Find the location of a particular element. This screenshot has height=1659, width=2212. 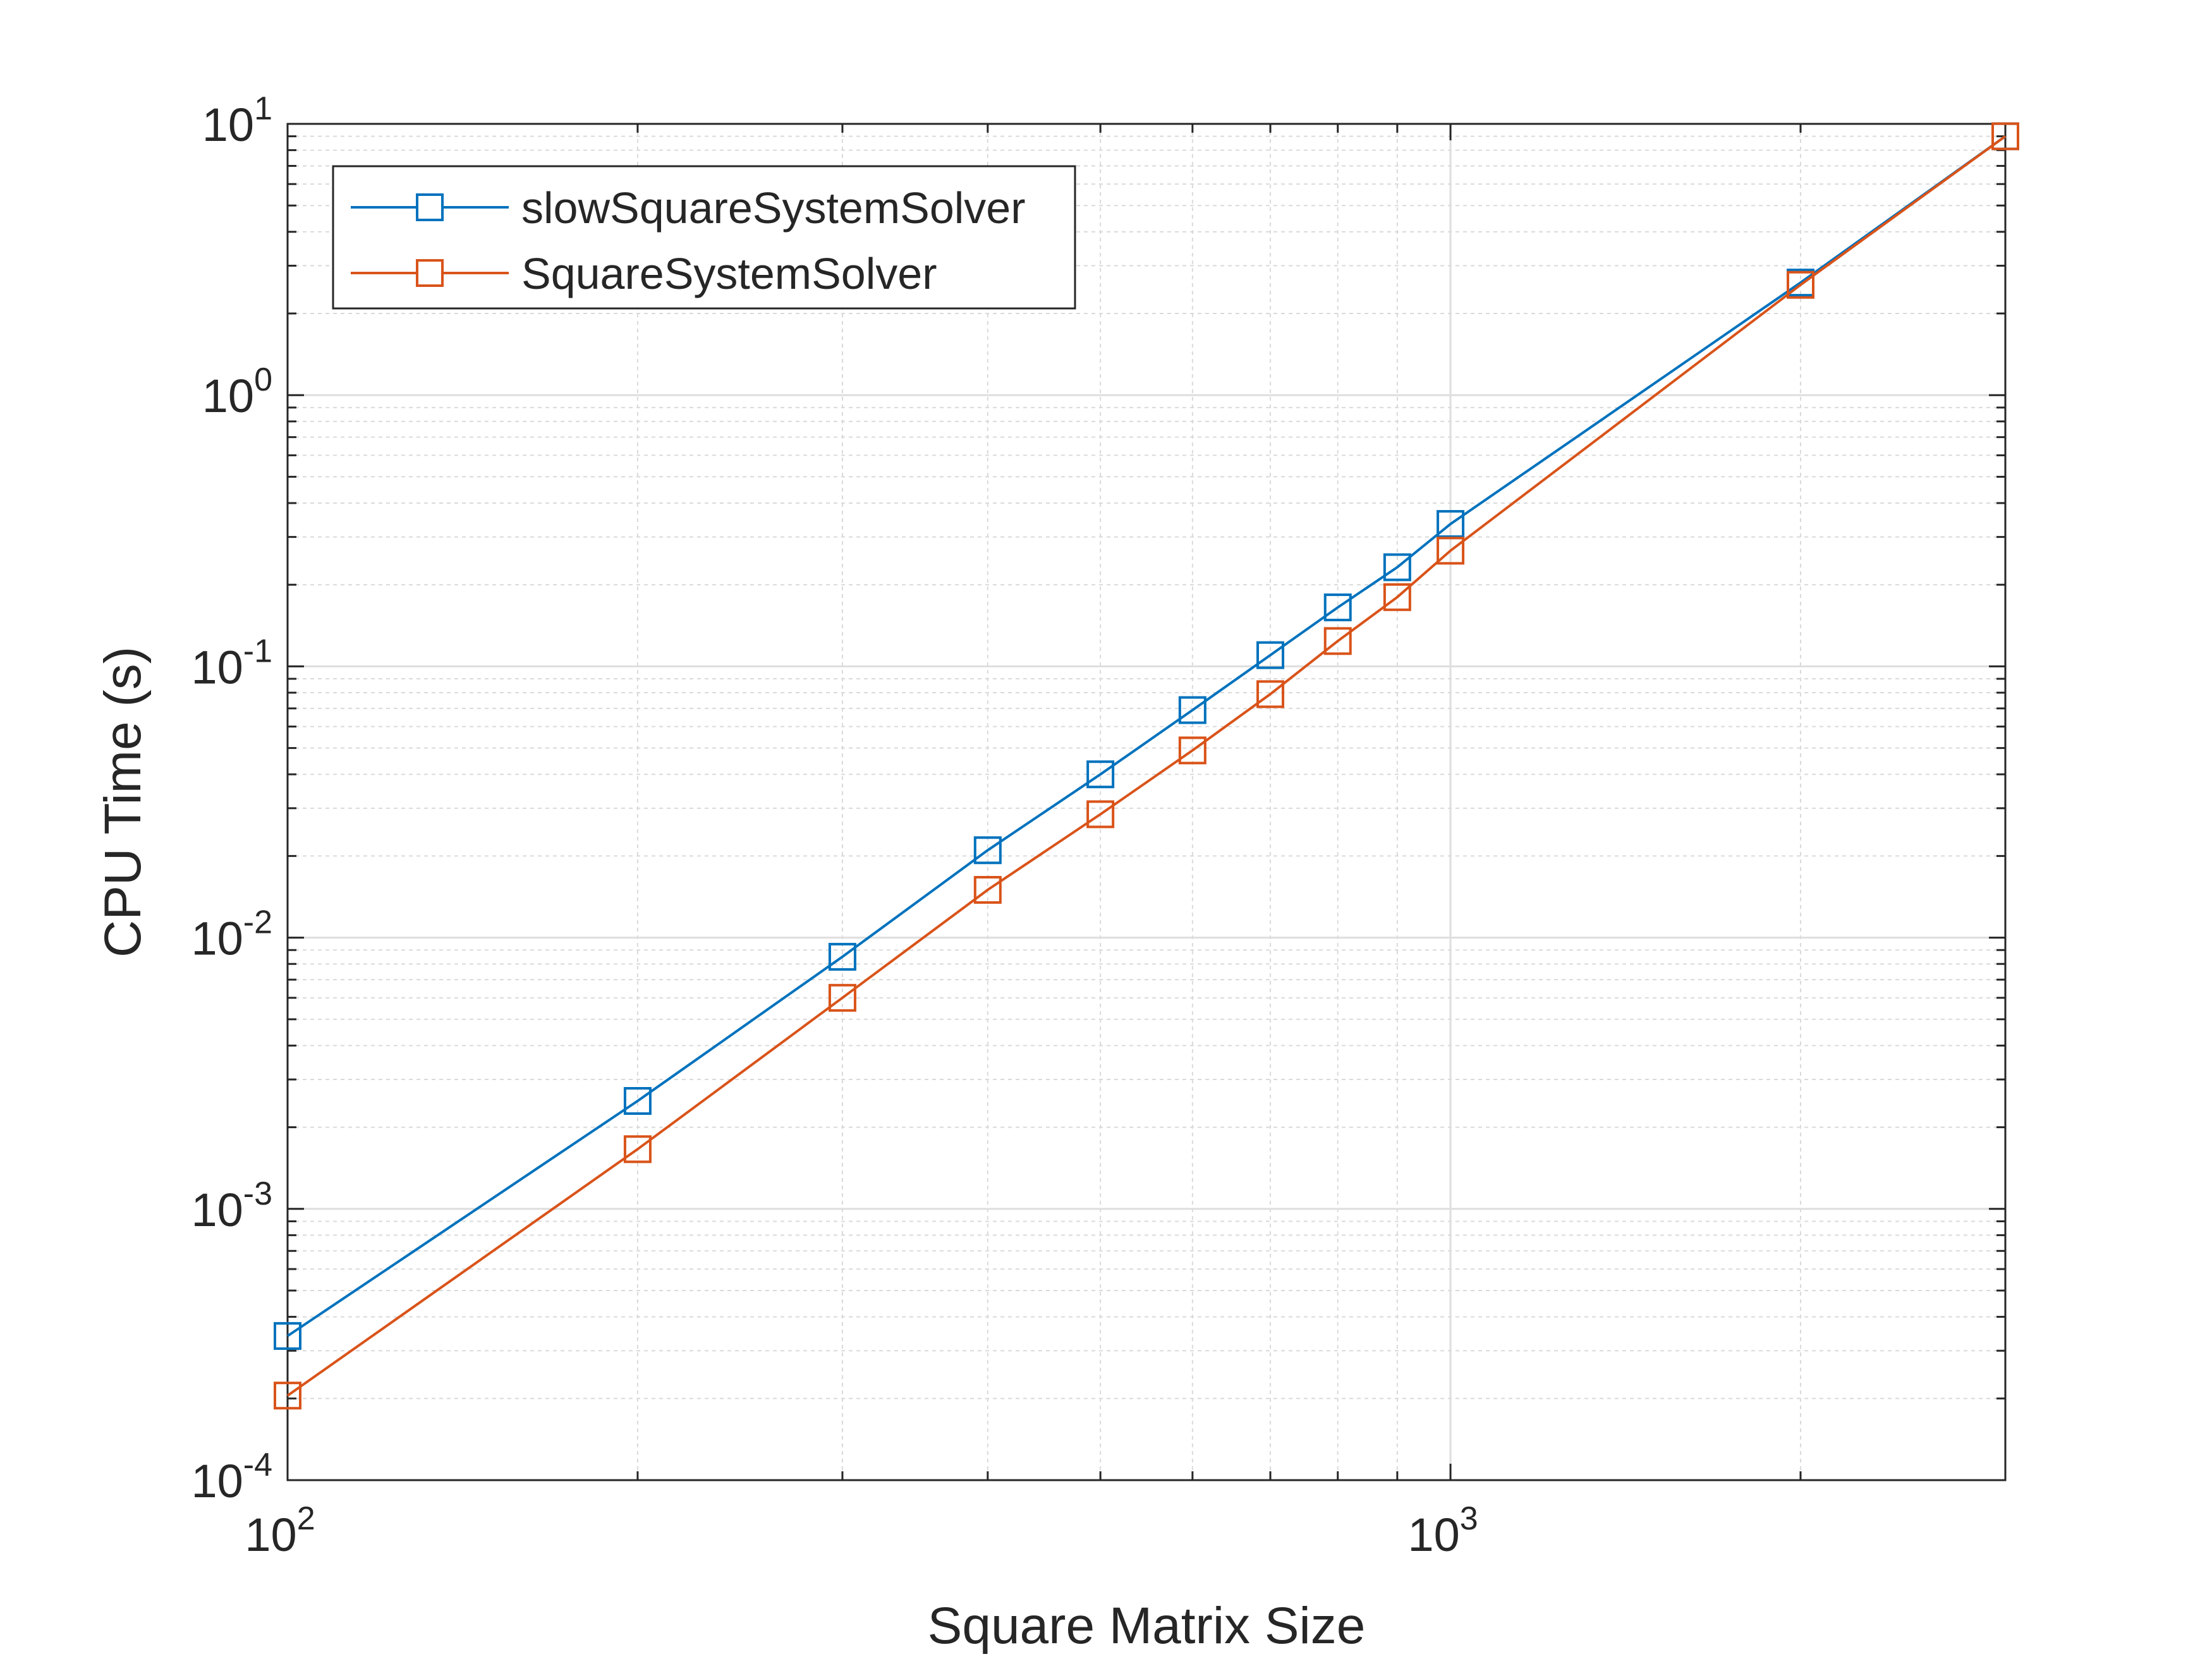

legend: slowSquareSystemSolver SquareSystemSolver is located at coordinates (704, 237).